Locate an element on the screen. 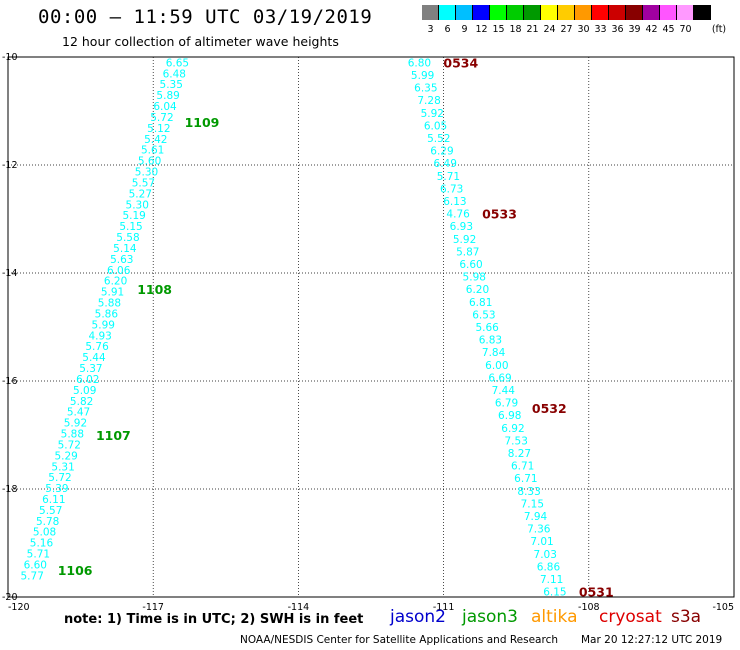  wave-height-label: 5.78 is located at coordinates (47, 522).